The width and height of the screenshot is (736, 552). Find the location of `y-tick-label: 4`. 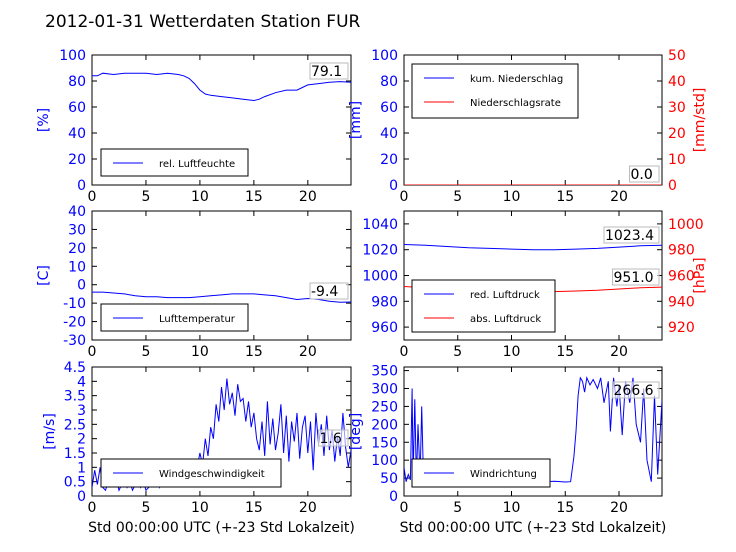

y-tick-label: 4 is located at coordinates (81, 382).